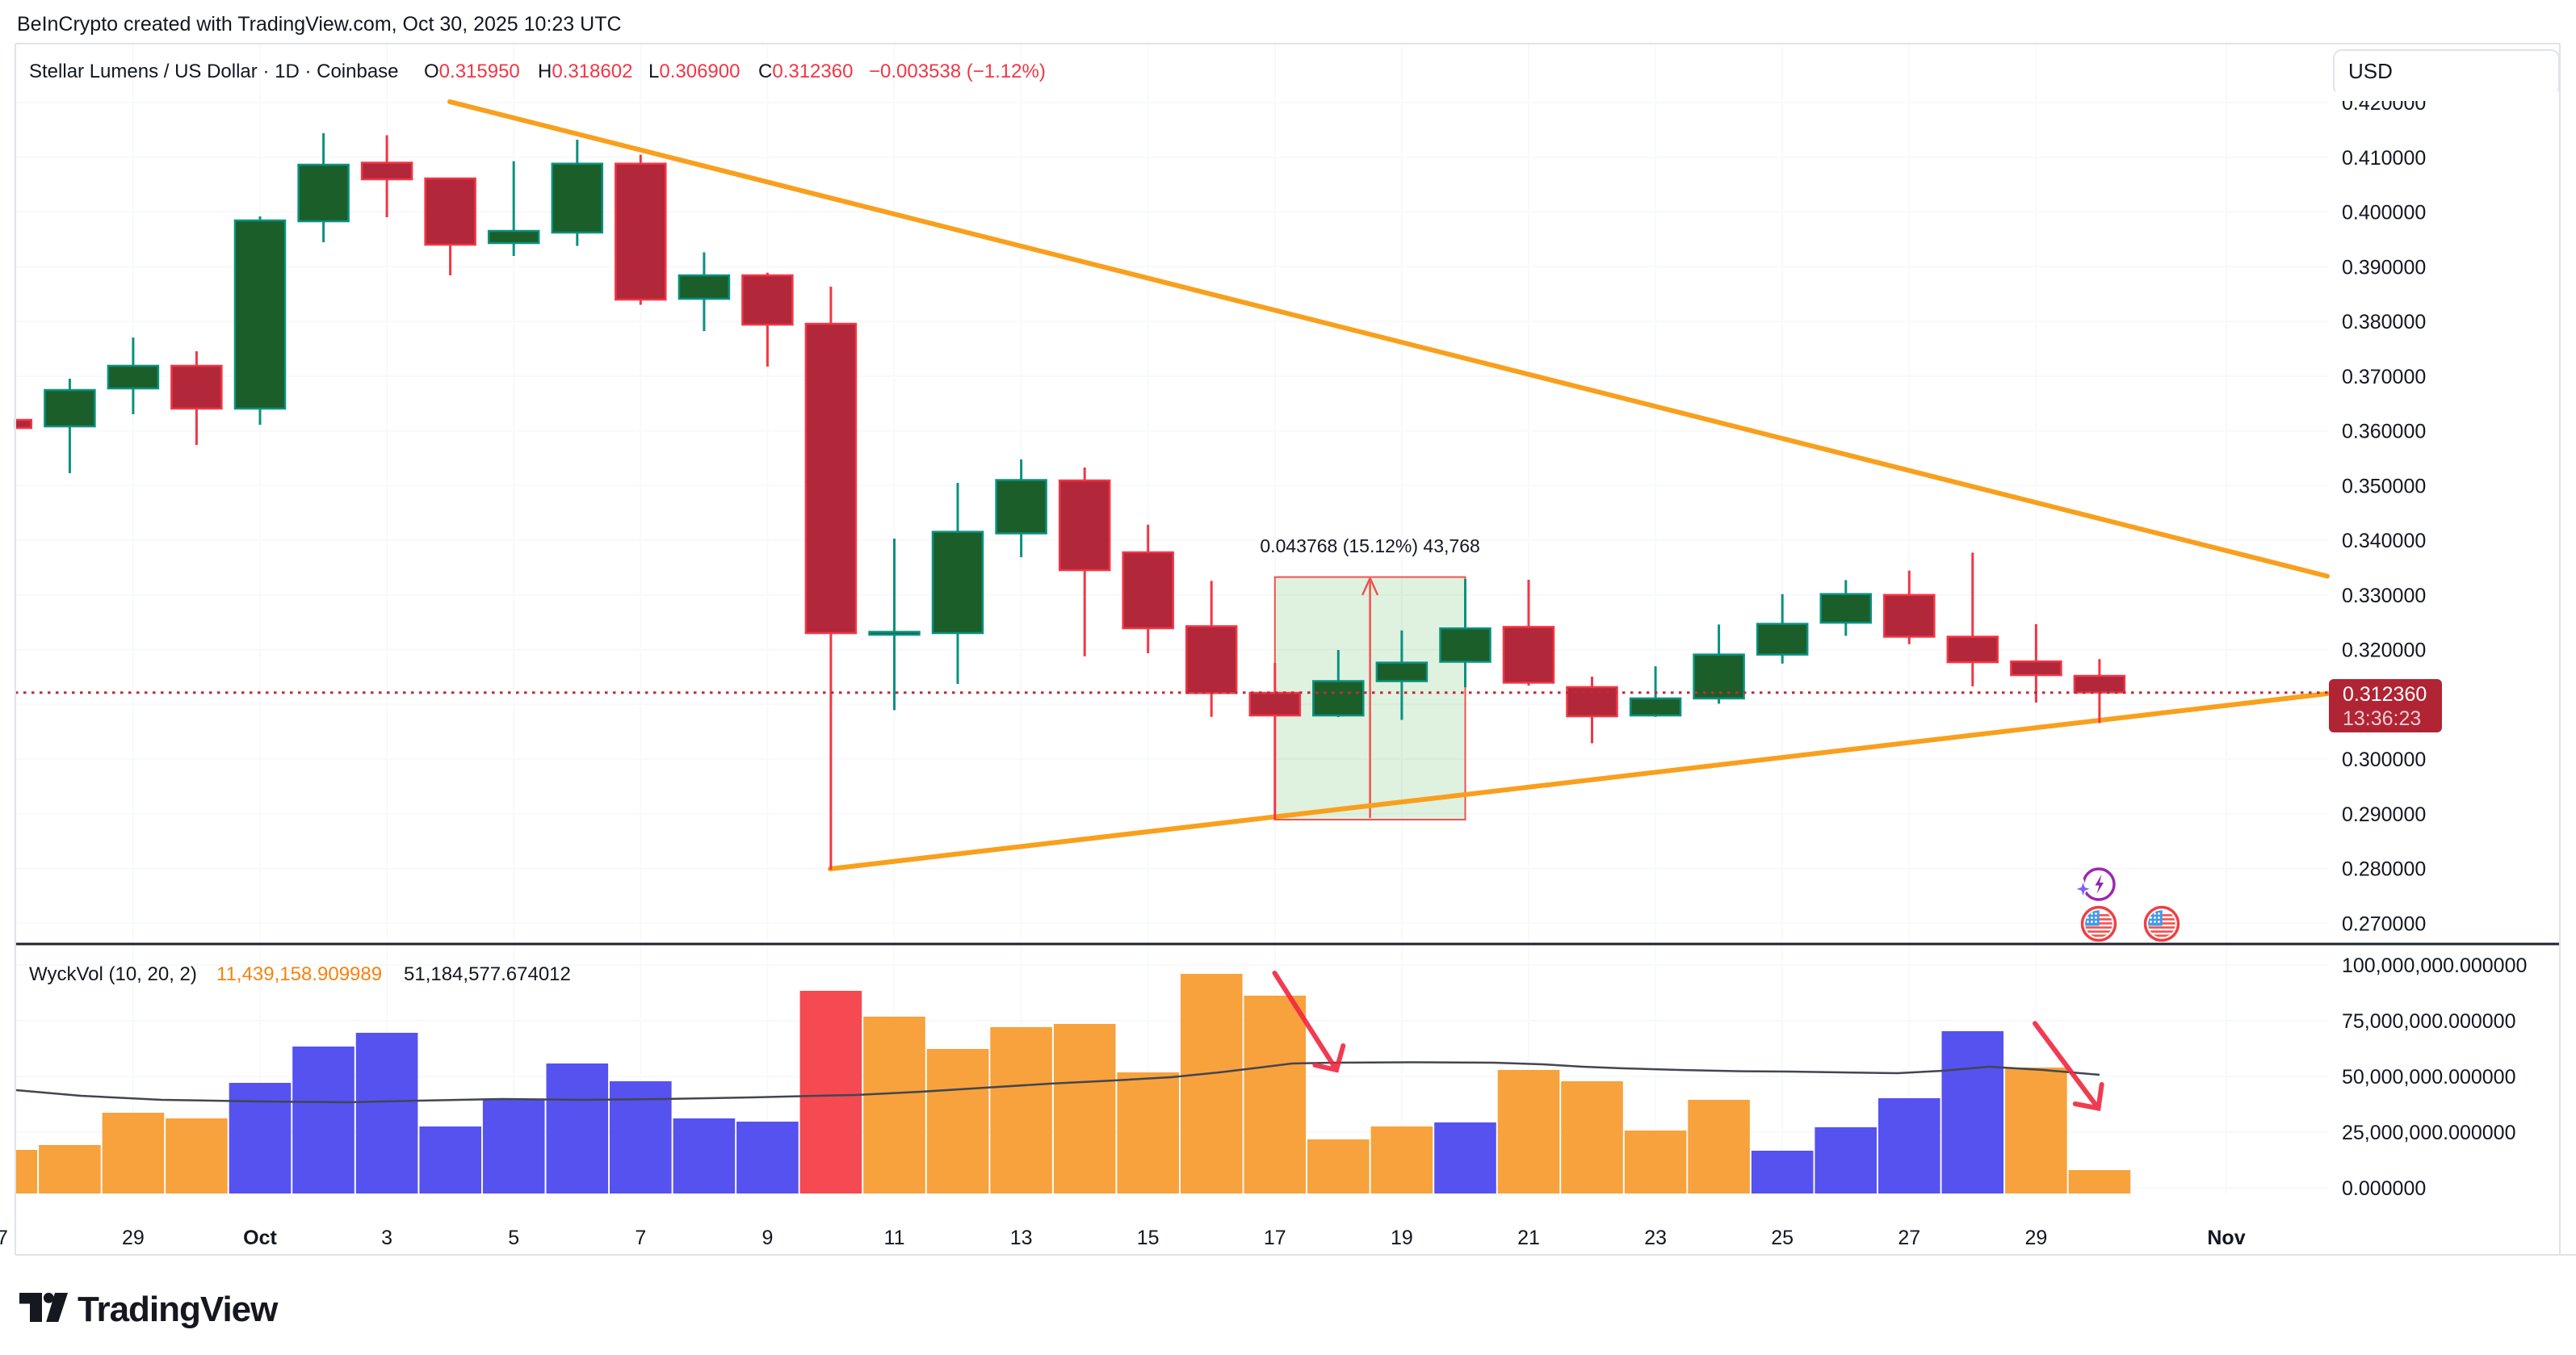  What do you see at coordinates (2384, 1188) in the screenshot?
I see `svg-text: 0.000000` at bounding box center [2384, 1188].